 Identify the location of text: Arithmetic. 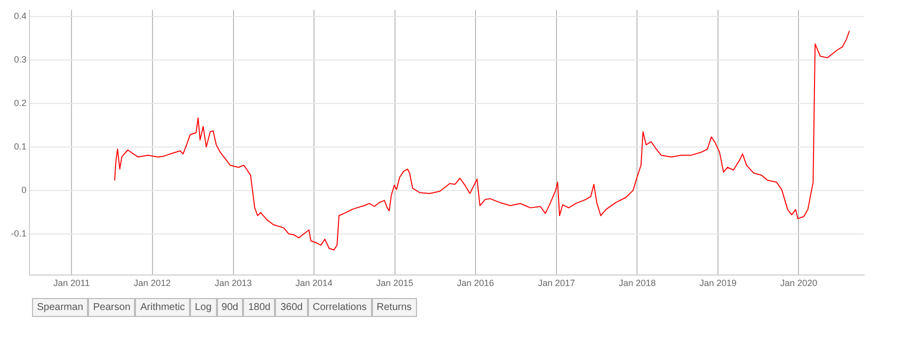
(162, 307).